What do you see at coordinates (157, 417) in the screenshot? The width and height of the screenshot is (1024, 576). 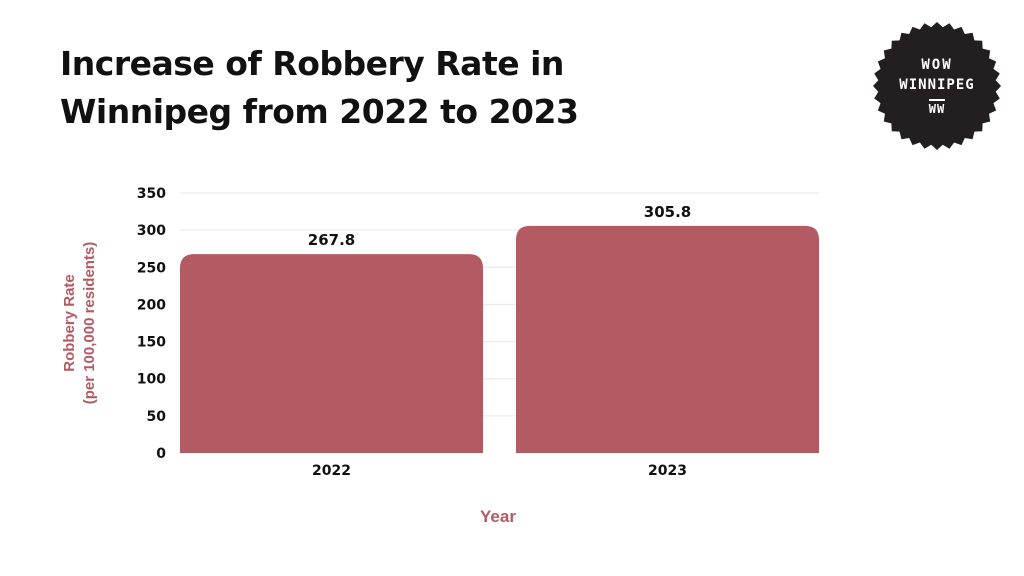 I see `y-tick-label: 50` at bounding box center [157, 417].